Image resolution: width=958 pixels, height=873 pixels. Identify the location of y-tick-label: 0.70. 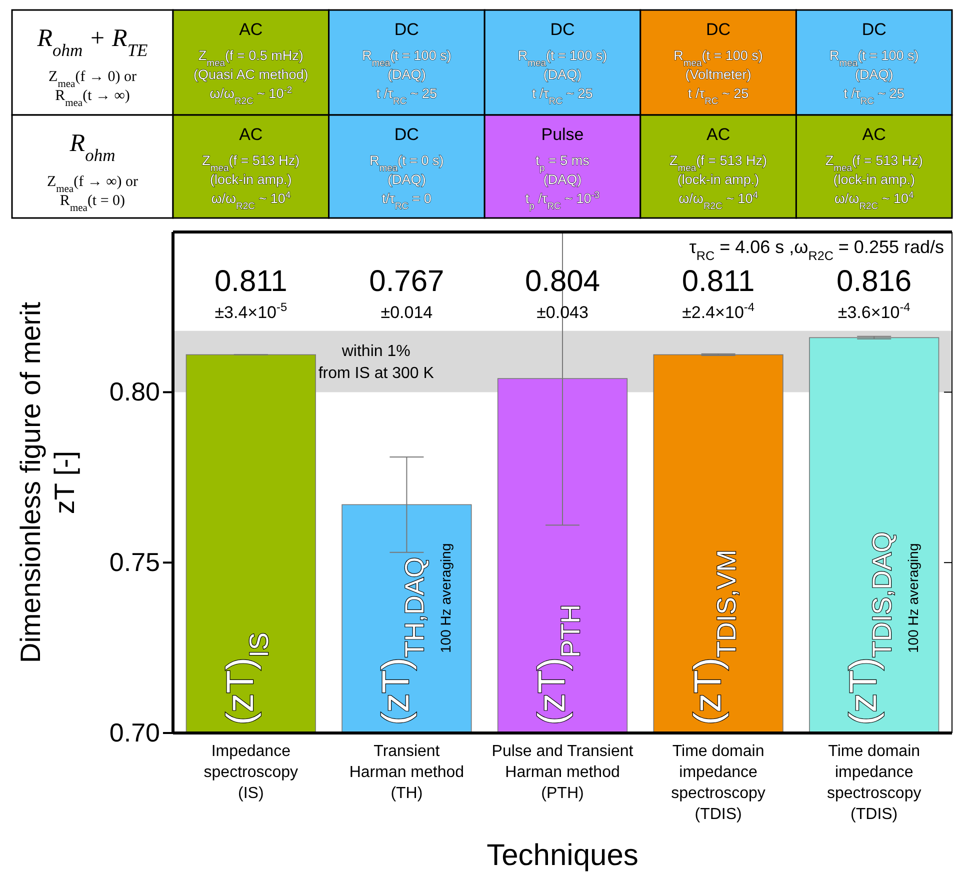
(134, 732).